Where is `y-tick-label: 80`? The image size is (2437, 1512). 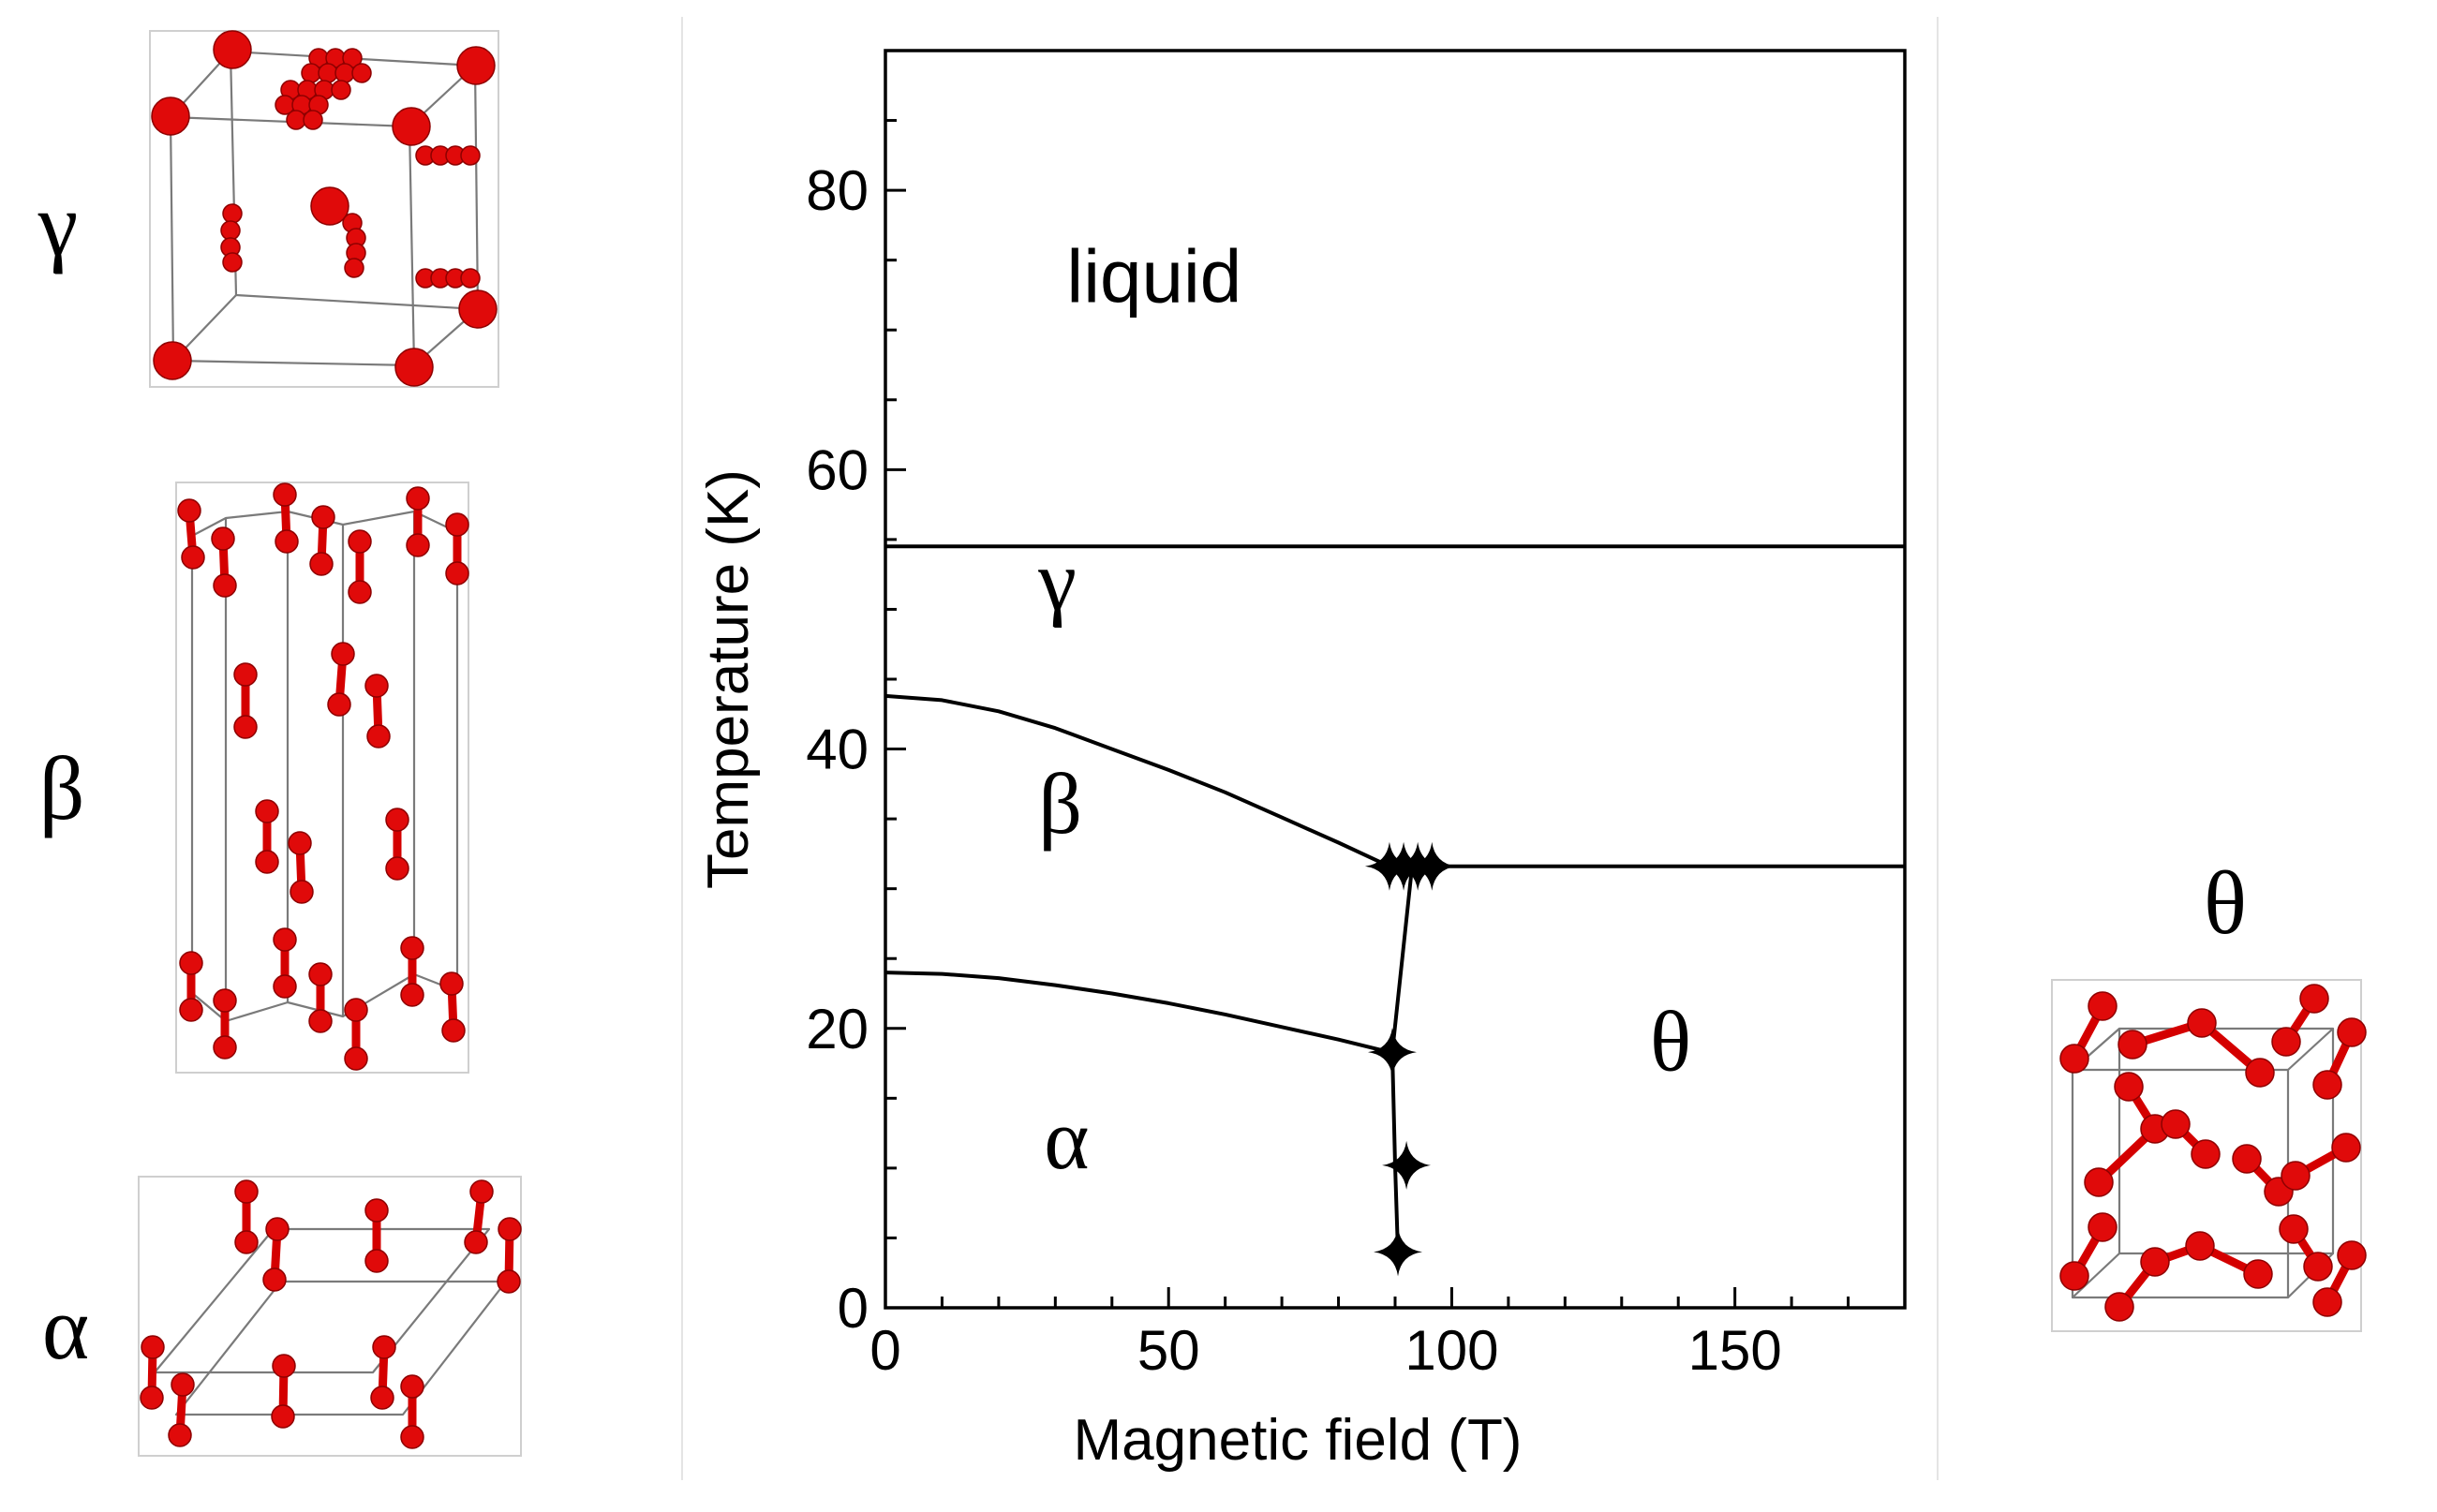
y-tick-label: 80 is located at coordinates (837, 190).